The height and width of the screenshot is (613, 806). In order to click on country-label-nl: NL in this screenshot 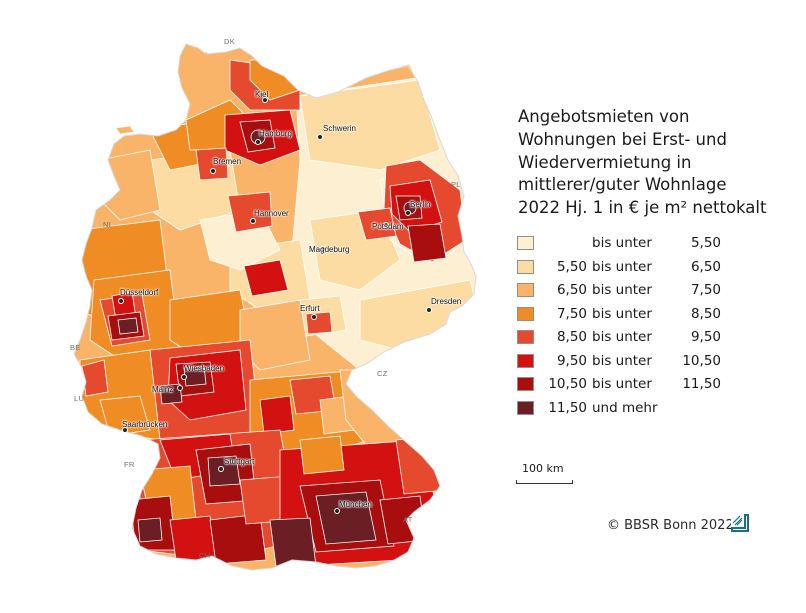, I will do `click(108, 224)`.